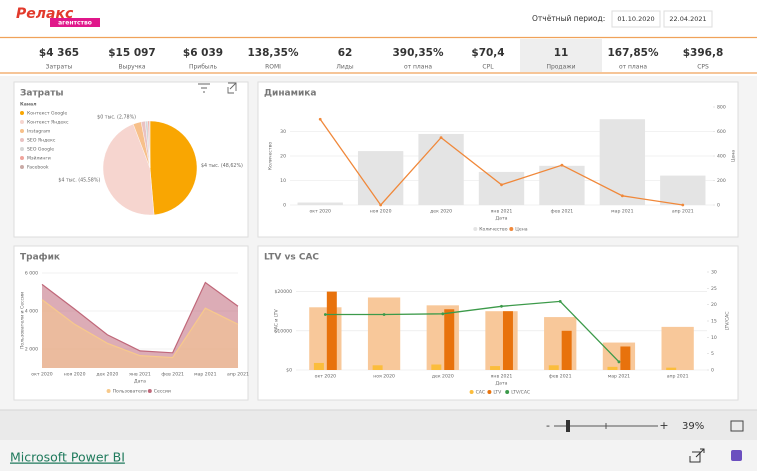 This screenshot has width=757, height=471. What do you see at coordinates (45, 14) in the screenshot?
I see `logo-text: Релакс` at bounding box center [45, 14].